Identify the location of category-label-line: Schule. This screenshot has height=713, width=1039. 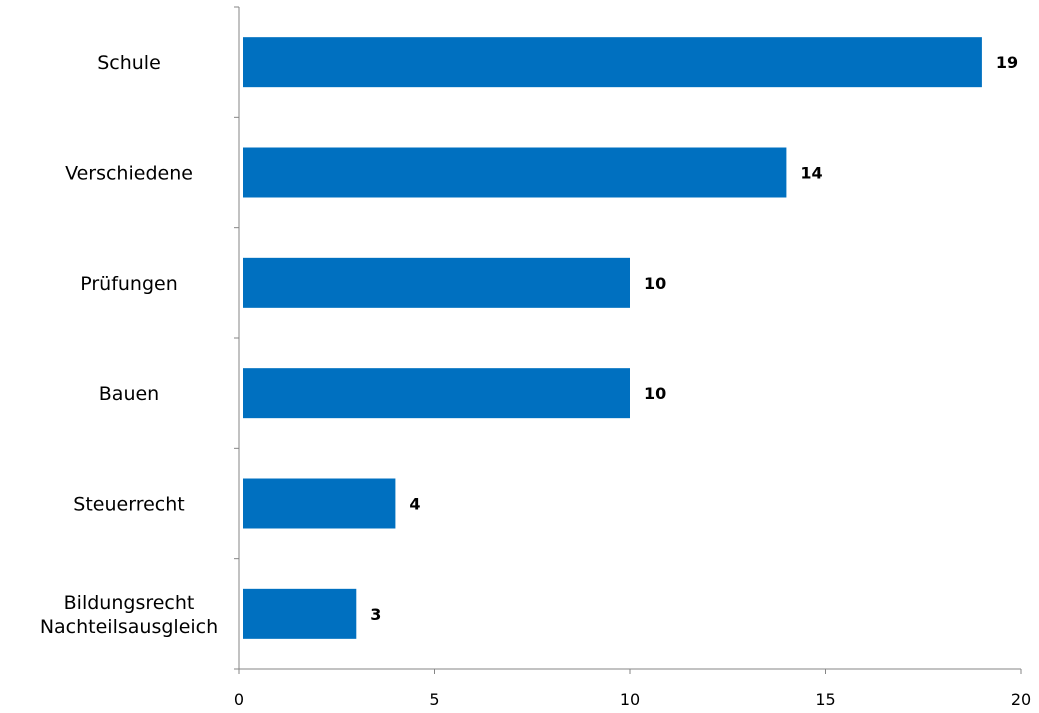
(129, 63).